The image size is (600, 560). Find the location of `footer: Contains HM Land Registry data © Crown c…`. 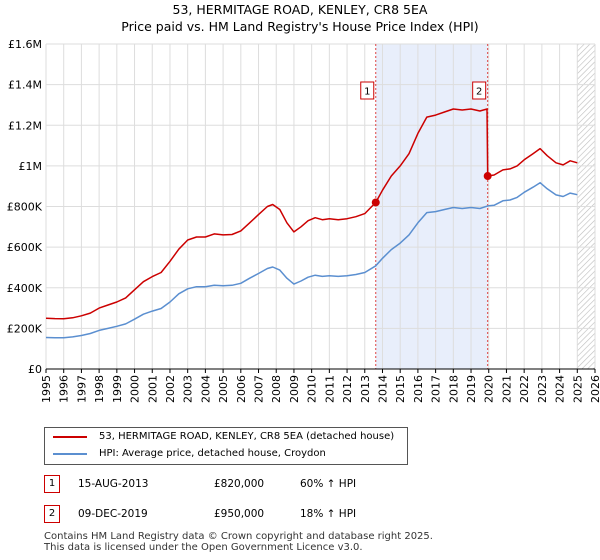

footer: Contains HM Land Registry data © Crown c… is located at coordinates (238, 542).